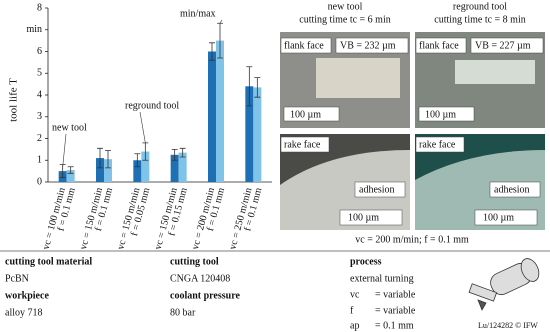 The height and width of the screenshot is (332, 550). I want to click on annotation: min/max, so click(198, 13).